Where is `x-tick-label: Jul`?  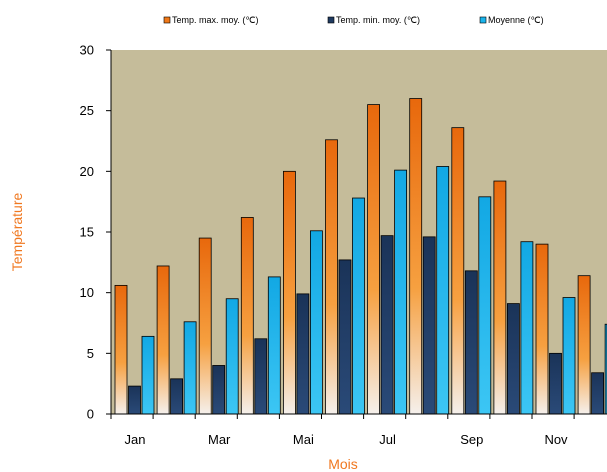 x-tick-label: Jul is located at coordinates (387, 439).